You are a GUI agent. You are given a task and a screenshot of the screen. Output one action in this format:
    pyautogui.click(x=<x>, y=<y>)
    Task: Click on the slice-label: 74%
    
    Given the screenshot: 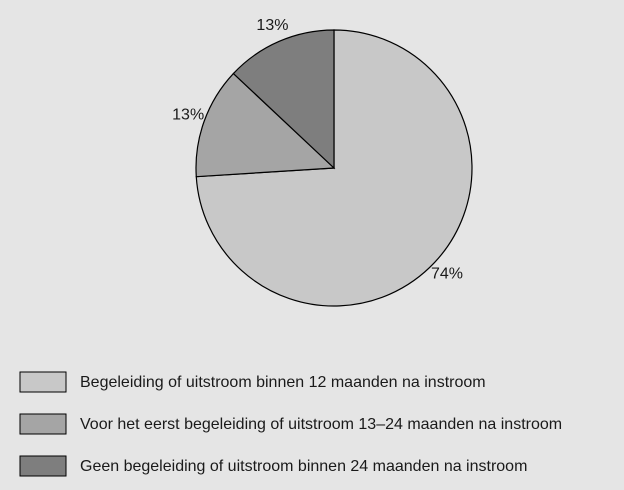 What is the action you would take?
    pyautogui.click(x=447, y=273)
    